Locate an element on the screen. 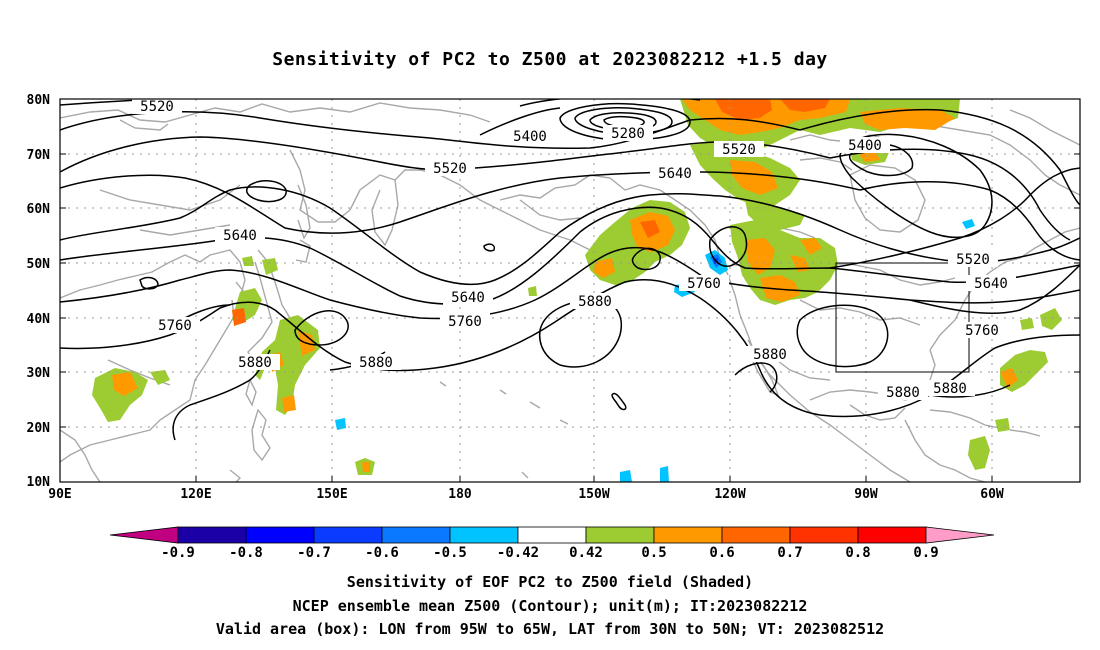 The image size is (1100, 650). colorbar-right-triangle is located at coordinates (960, 535).